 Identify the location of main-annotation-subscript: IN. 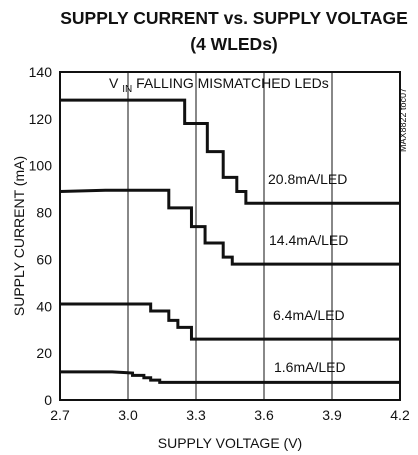
(127, 89).